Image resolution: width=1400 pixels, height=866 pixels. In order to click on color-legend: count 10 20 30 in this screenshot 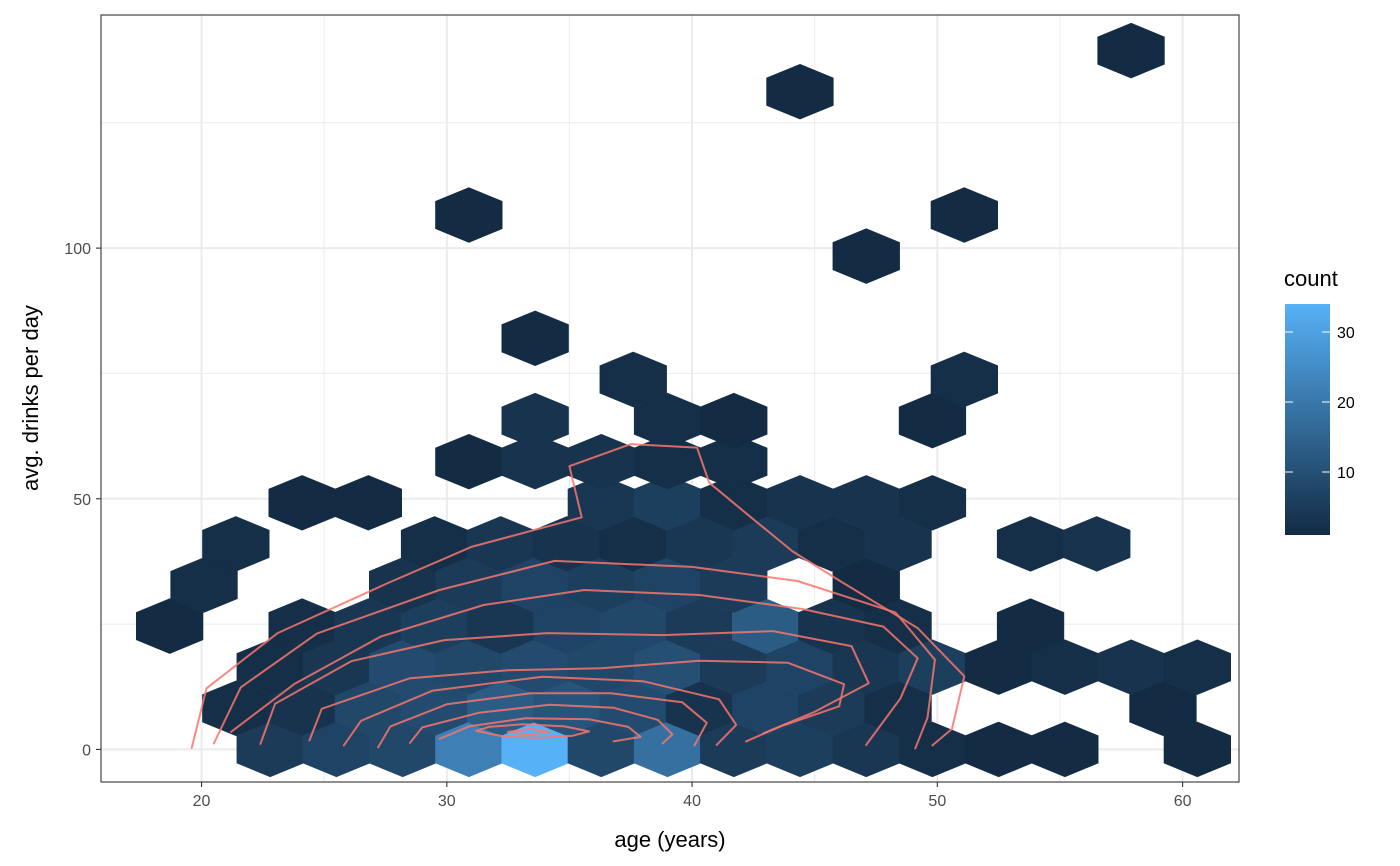, I will do `click(1319, 400)`.